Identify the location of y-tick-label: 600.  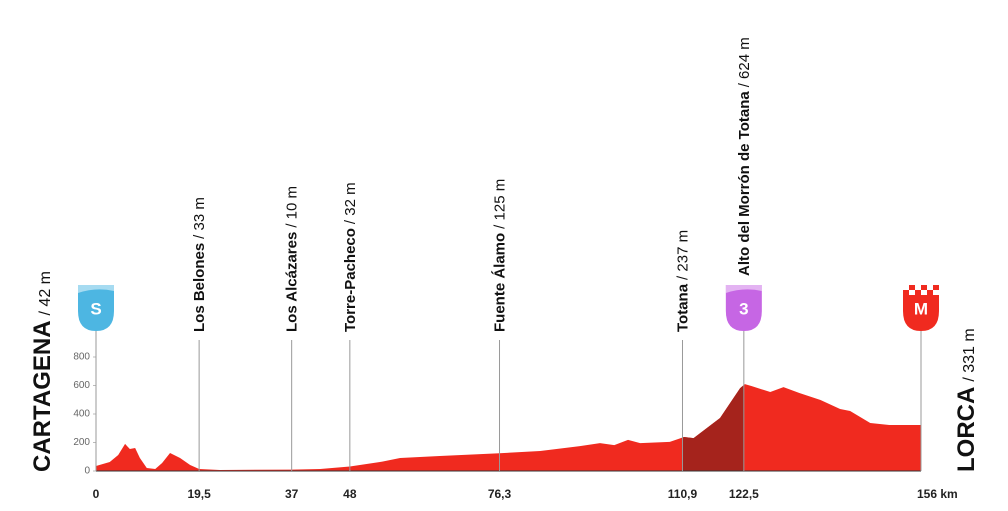
(81, 385).